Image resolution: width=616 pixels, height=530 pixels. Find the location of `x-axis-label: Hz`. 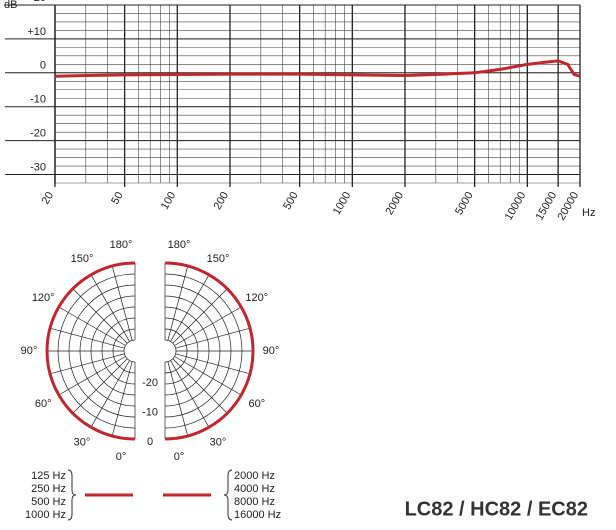

x-axis-label: Hz is located at coordinates (588, 213).